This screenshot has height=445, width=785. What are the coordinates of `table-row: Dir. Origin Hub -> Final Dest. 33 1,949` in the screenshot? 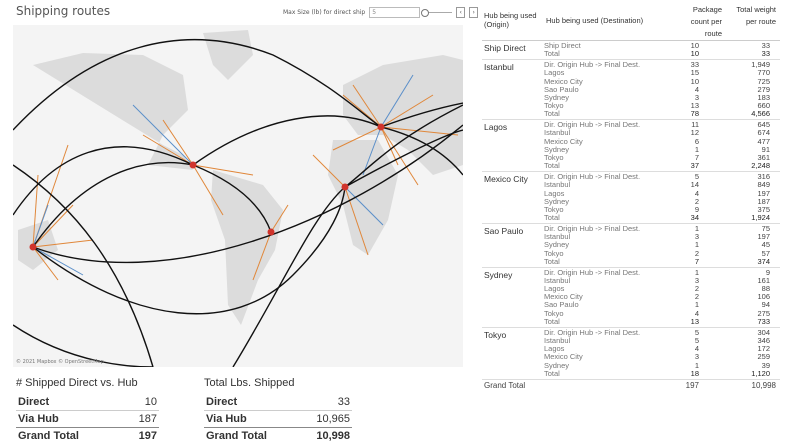 It's located at (662, 65).